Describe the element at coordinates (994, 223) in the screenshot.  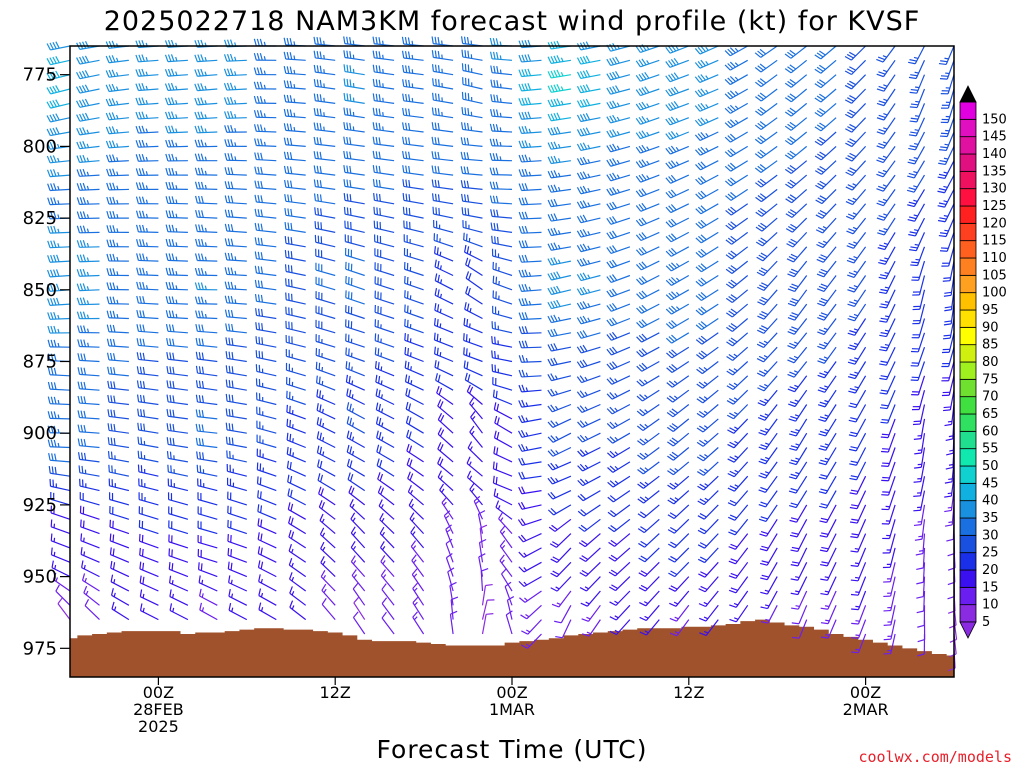
I see `colorbar-label: 120` at that location.